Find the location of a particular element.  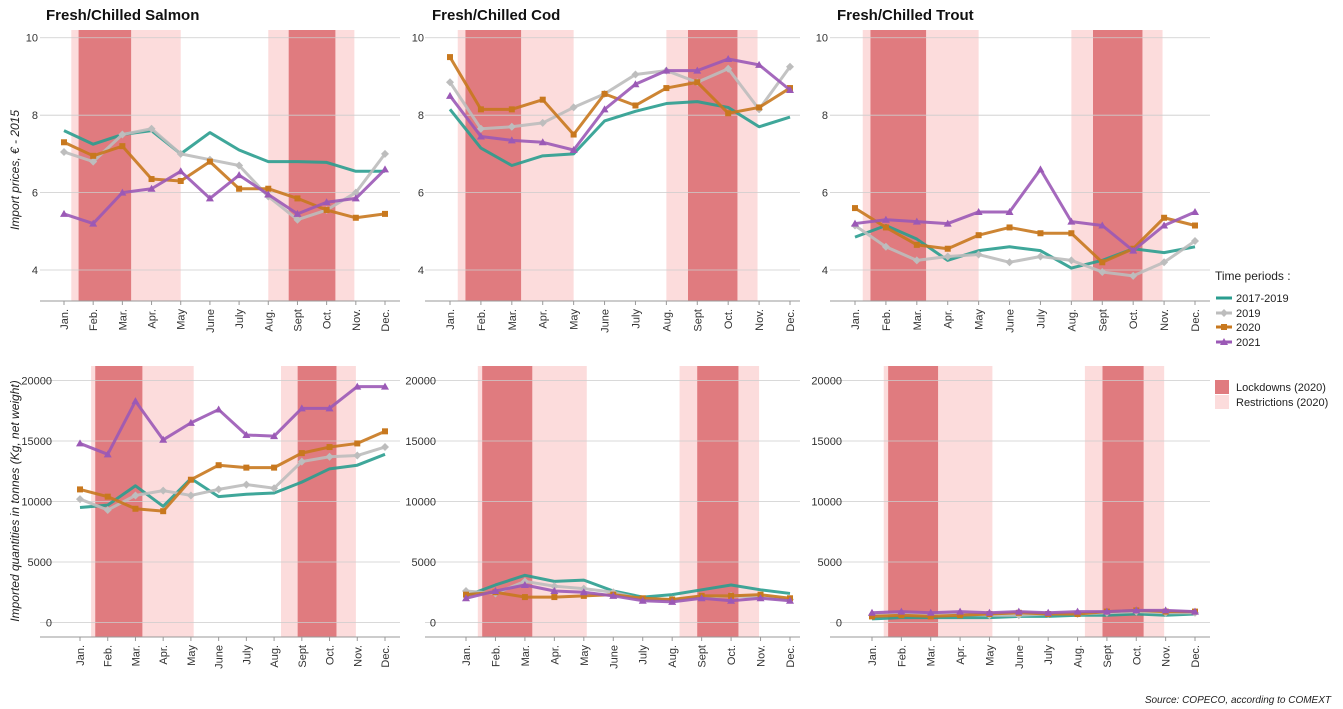

legend-label-2017-2019: 2017-2019 is located at coordinates (1262, 299).